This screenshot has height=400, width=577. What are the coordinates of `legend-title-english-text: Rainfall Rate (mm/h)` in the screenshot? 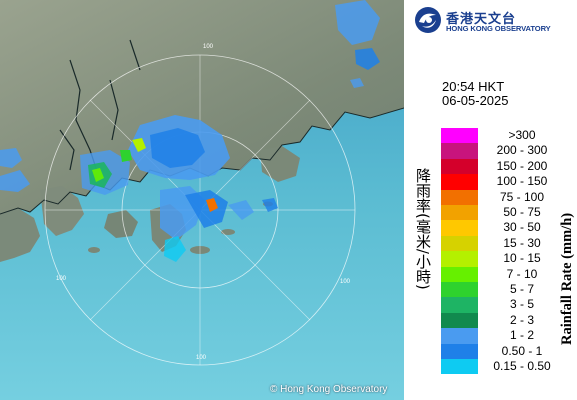 It's located at (567, 279).